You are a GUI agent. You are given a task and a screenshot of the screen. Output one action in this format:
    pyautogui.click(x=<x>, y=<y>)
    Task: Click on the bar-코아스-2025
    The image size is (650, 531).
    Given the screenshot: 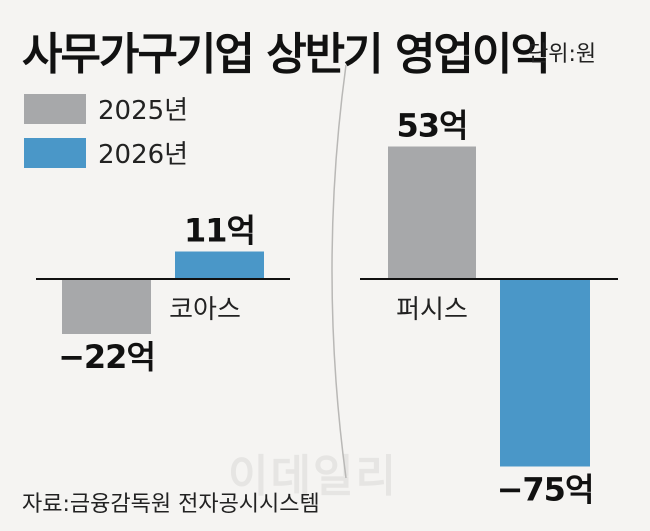 What is the action you would take?
    pyautogui.click(x=106, y=306)
    